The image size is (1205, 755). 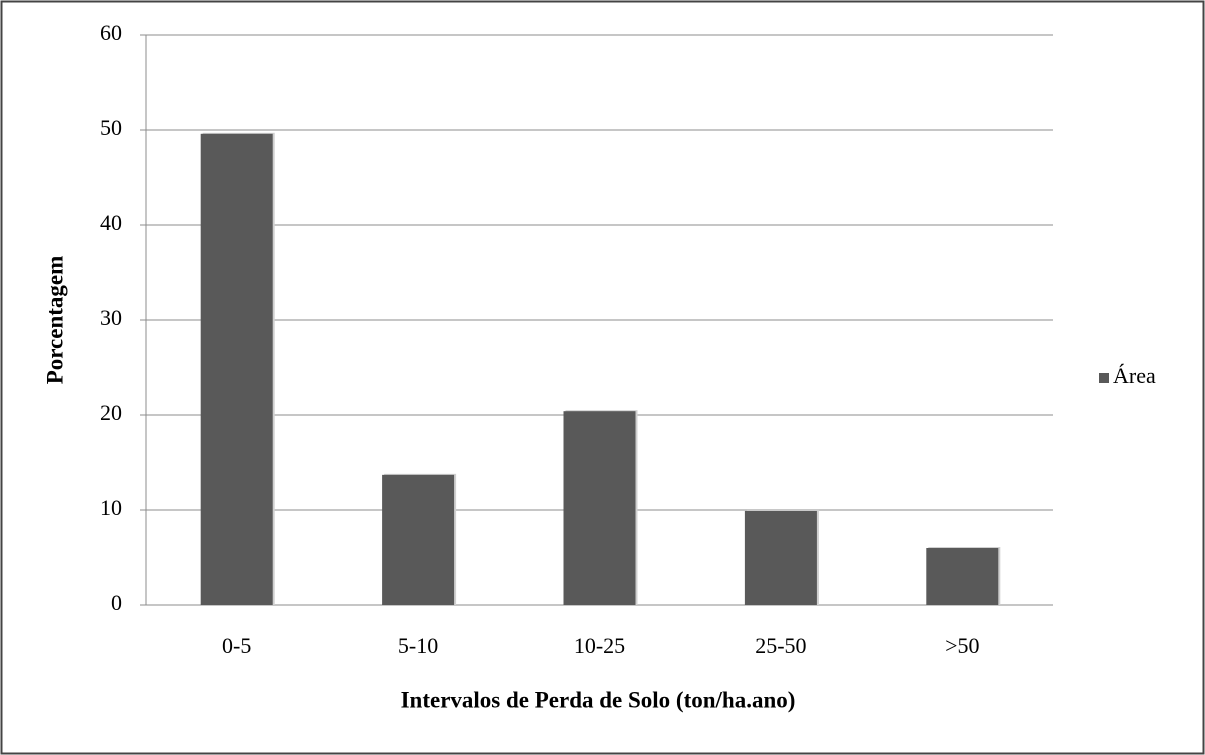 I want to click on y-tick-label: 60, so click(x=111, y=32).